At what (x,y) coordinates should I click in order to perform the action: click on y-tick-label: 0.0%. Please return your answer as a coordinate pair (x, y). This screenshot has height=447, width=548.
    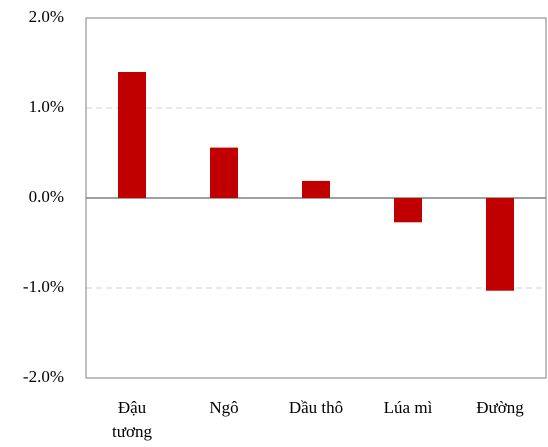
    Looking at the image, I should click on (46, 196).